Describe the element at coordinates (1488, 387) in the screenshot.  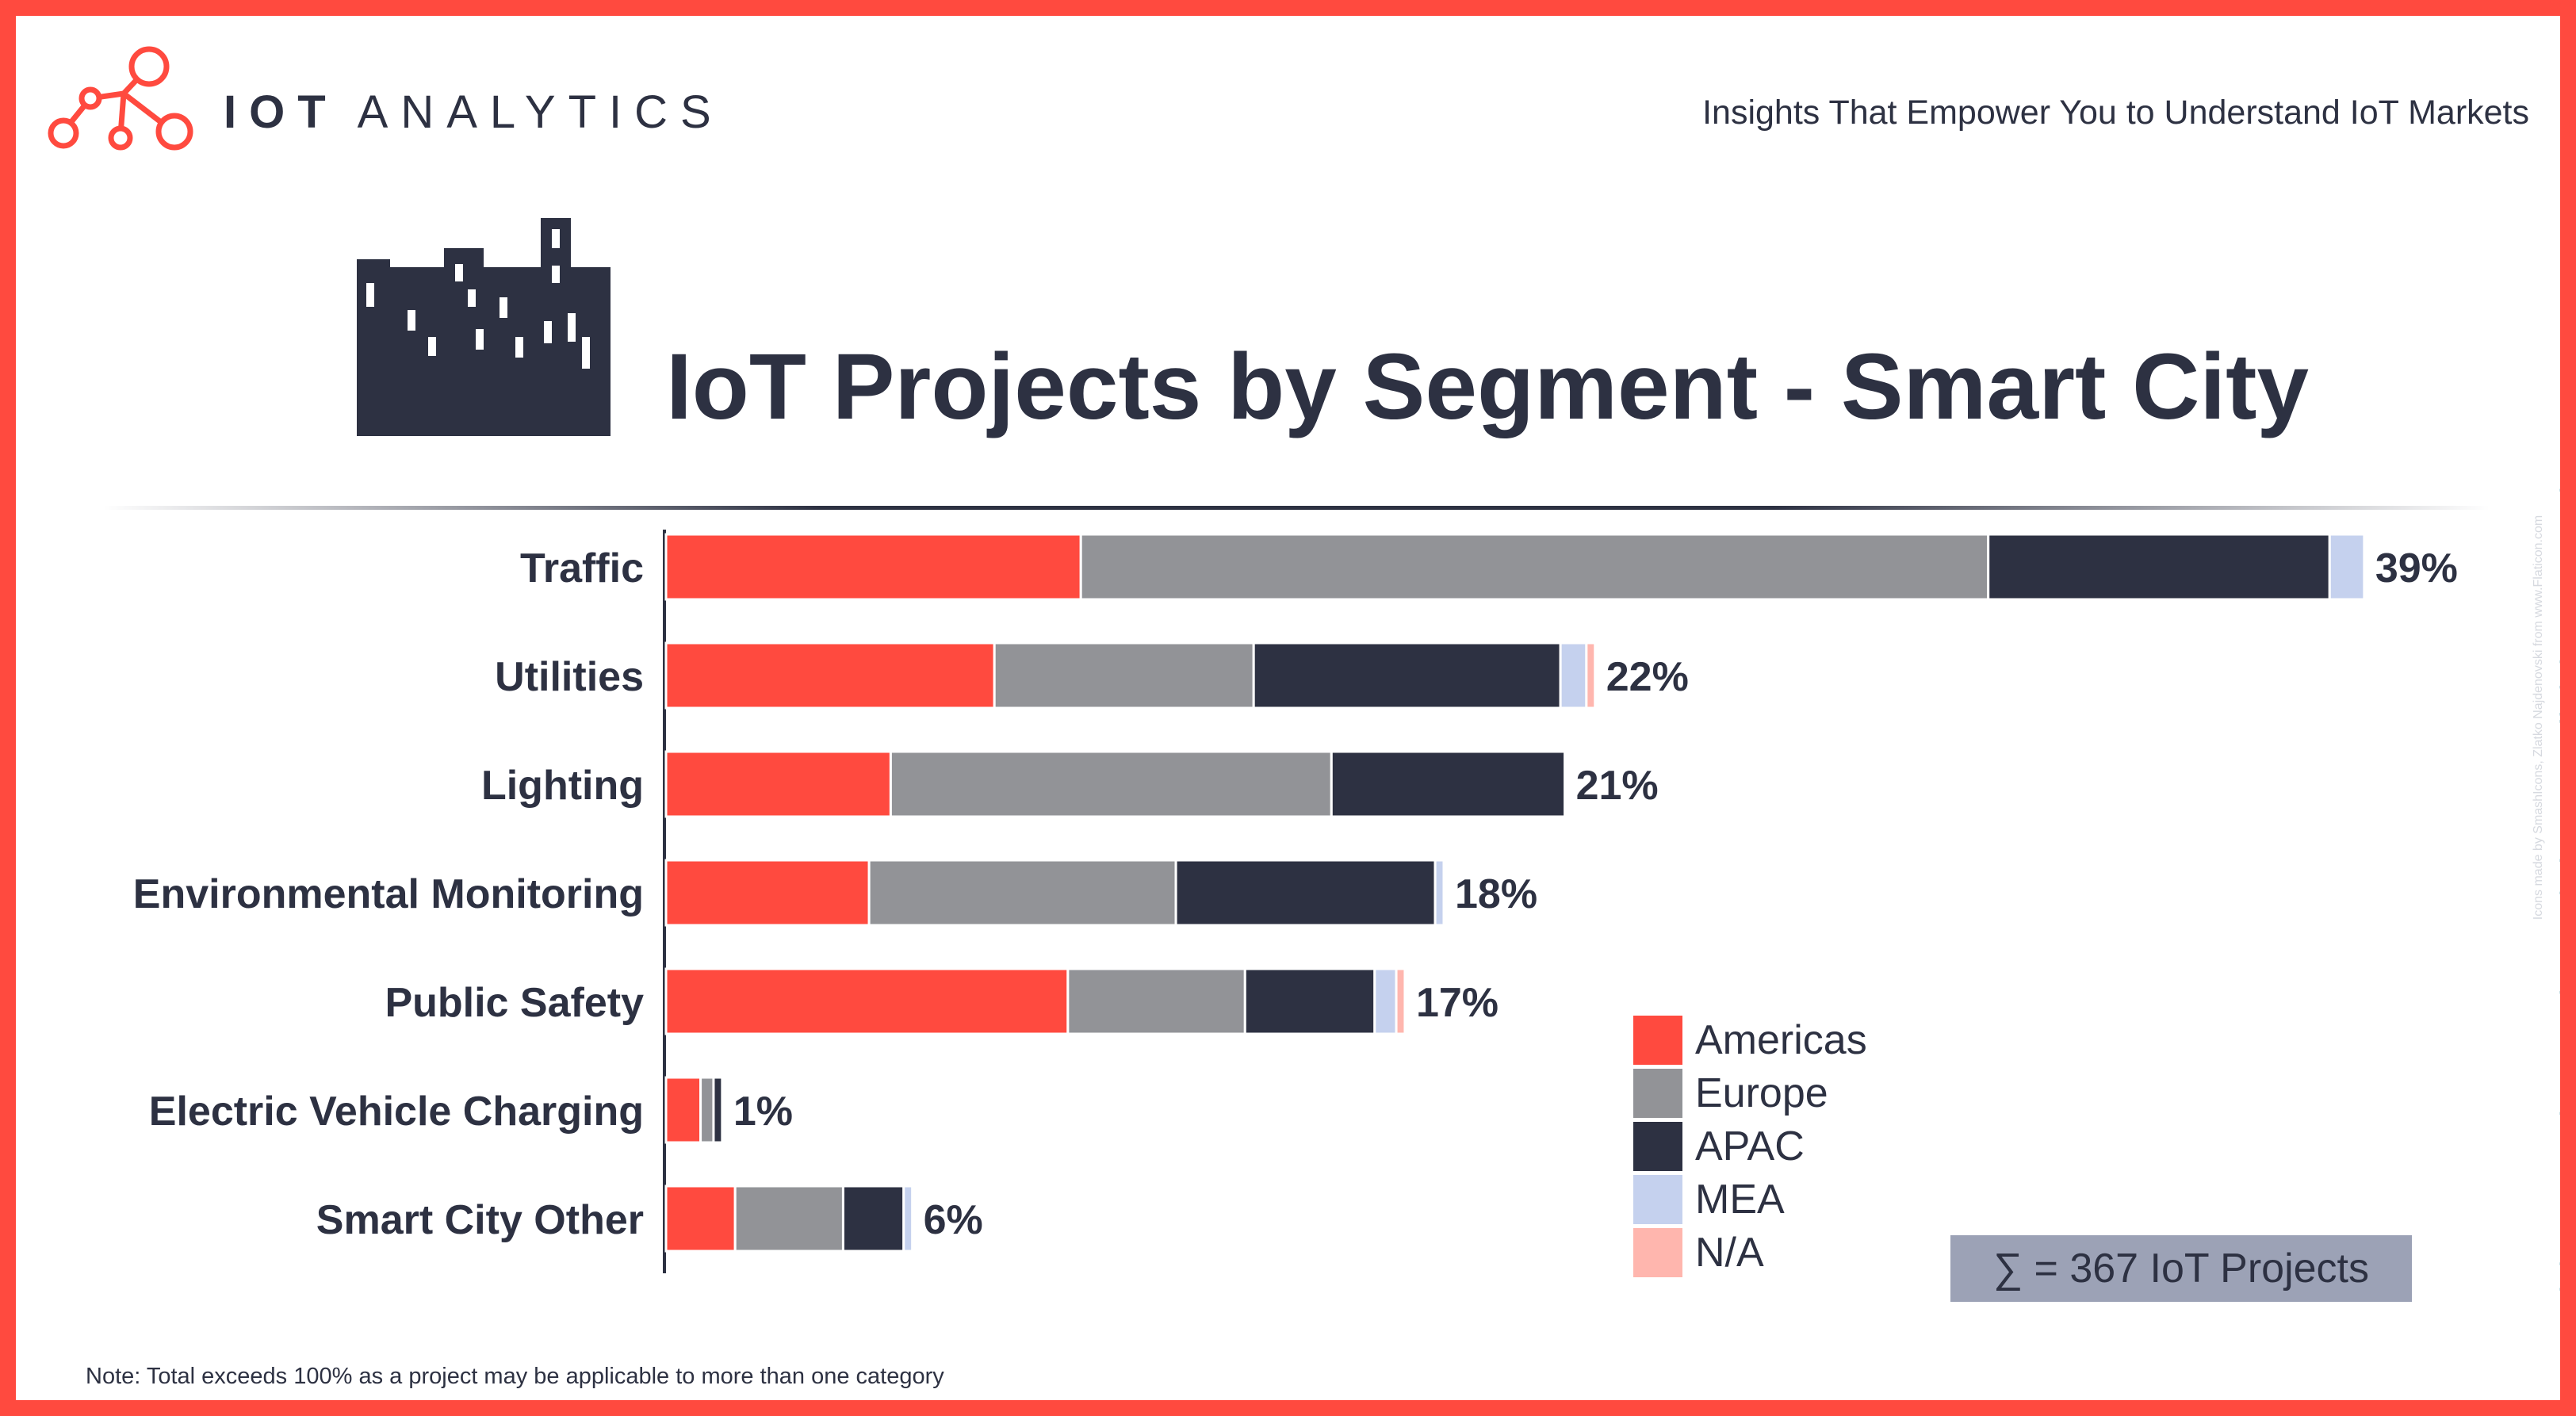
I see `chart-title: IoT Projects by Segment - Smart City` at that location.